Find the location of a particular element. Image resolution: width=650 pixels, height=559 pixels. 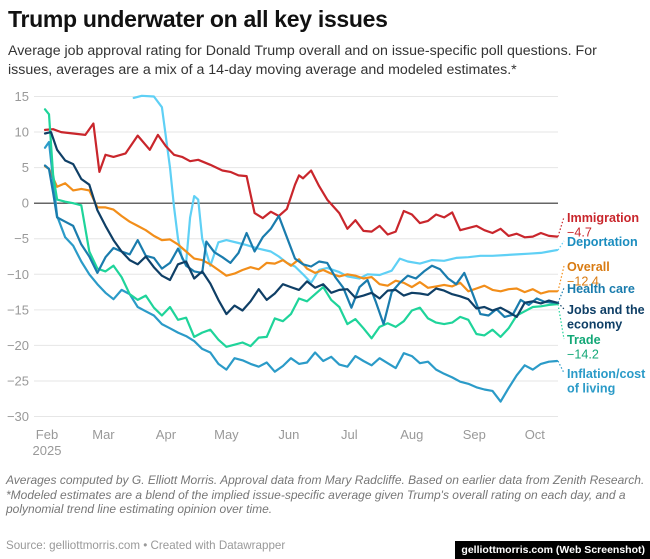

y-tick-label: −5 is located at coordinates (21, 238).